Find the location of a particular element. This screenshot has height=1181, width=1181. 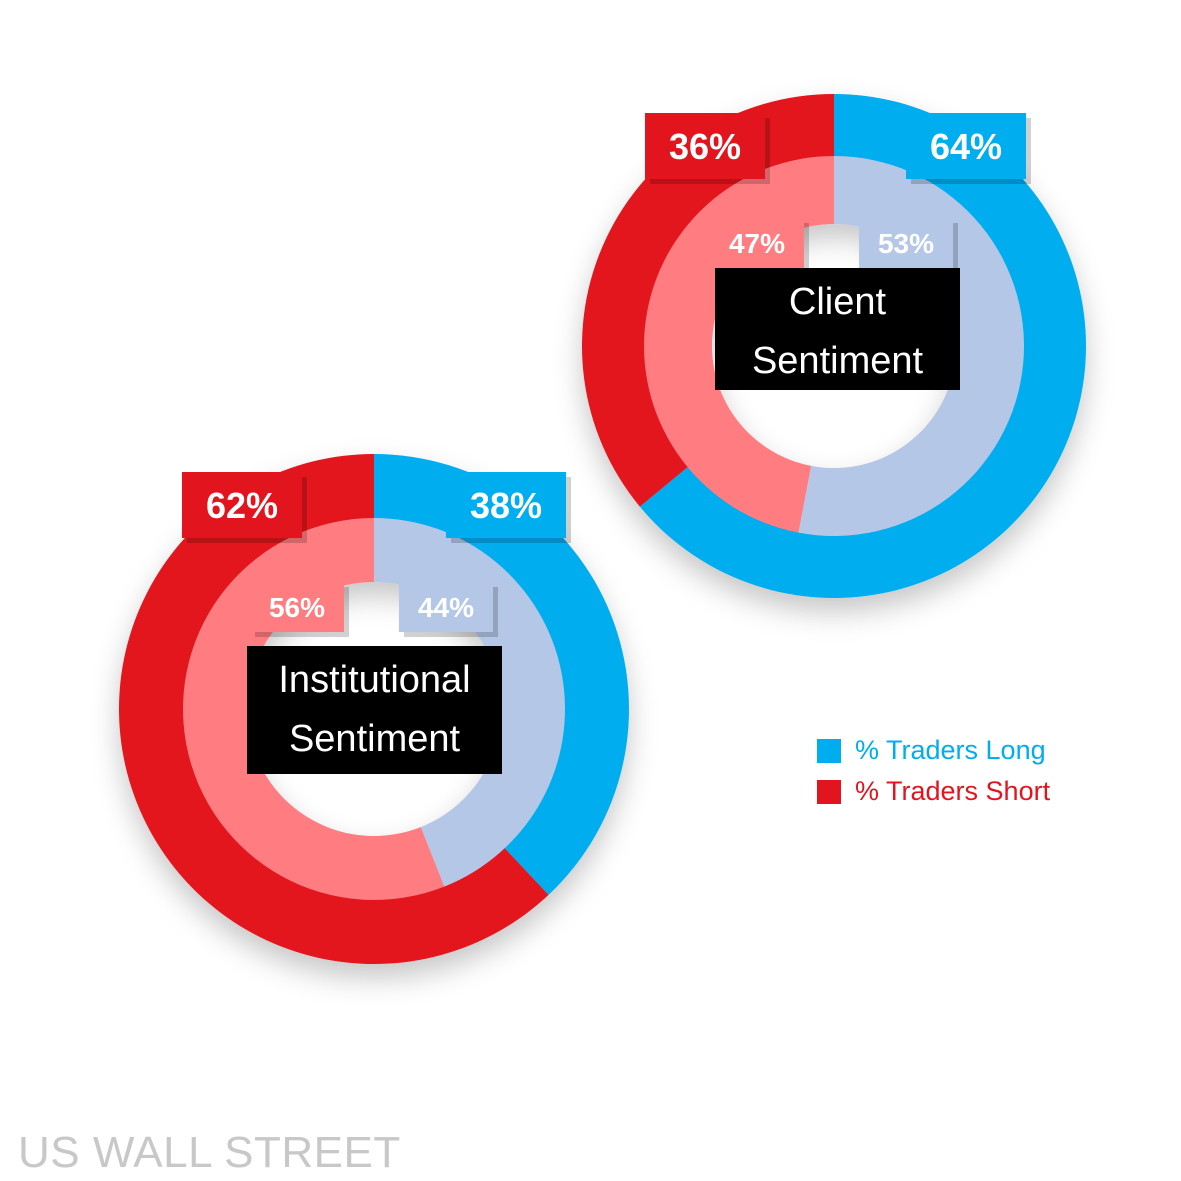

outer-label-long-text: 64% is located at coordinates (966, 146).